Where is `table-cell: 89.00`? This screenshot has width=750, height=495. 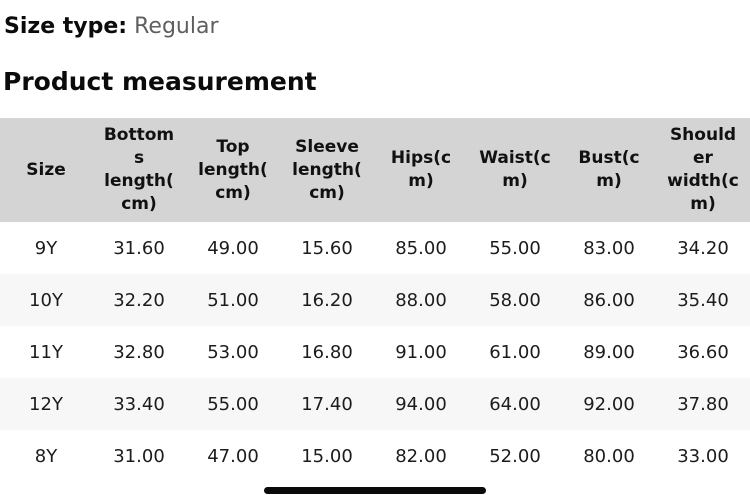 table-cell: 89.00 is located at coordinates (609, 352).